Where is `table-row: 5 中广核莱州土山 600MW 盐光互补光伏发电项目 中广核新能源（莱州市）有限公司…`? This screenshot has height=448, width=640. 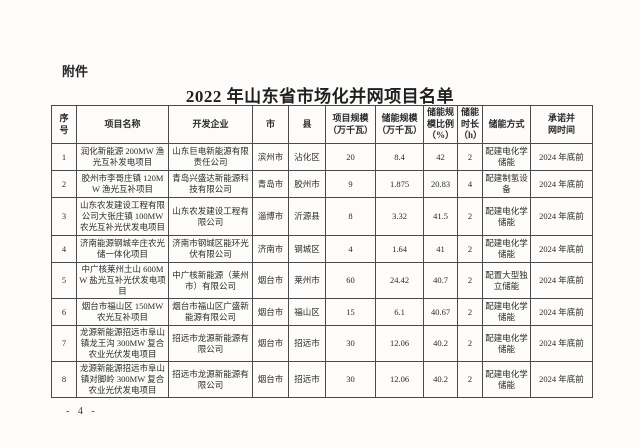 table-row: 5 中广核莱州土山 600MW 盐光互补光伏发电项目 中广核新能源（莱州市）有限公司… is located at coordinates (322, 281).